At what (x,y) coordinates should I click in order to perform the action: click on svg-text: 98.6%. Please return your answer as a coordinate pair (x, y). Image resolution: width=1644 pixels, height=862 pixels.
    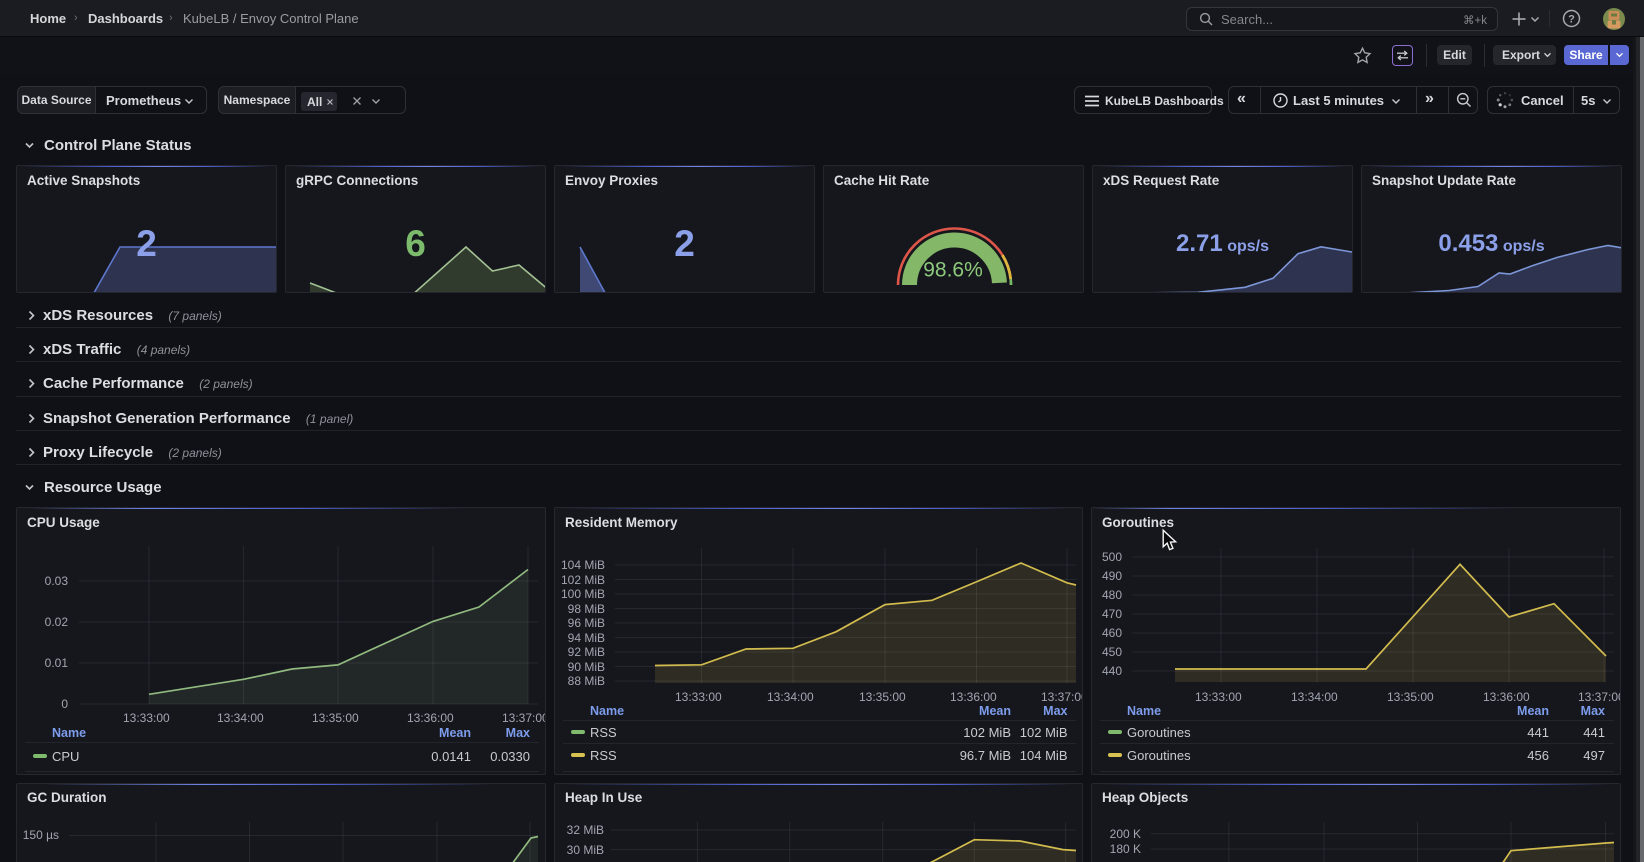
    Looking at the image, I should click on (953, 270).